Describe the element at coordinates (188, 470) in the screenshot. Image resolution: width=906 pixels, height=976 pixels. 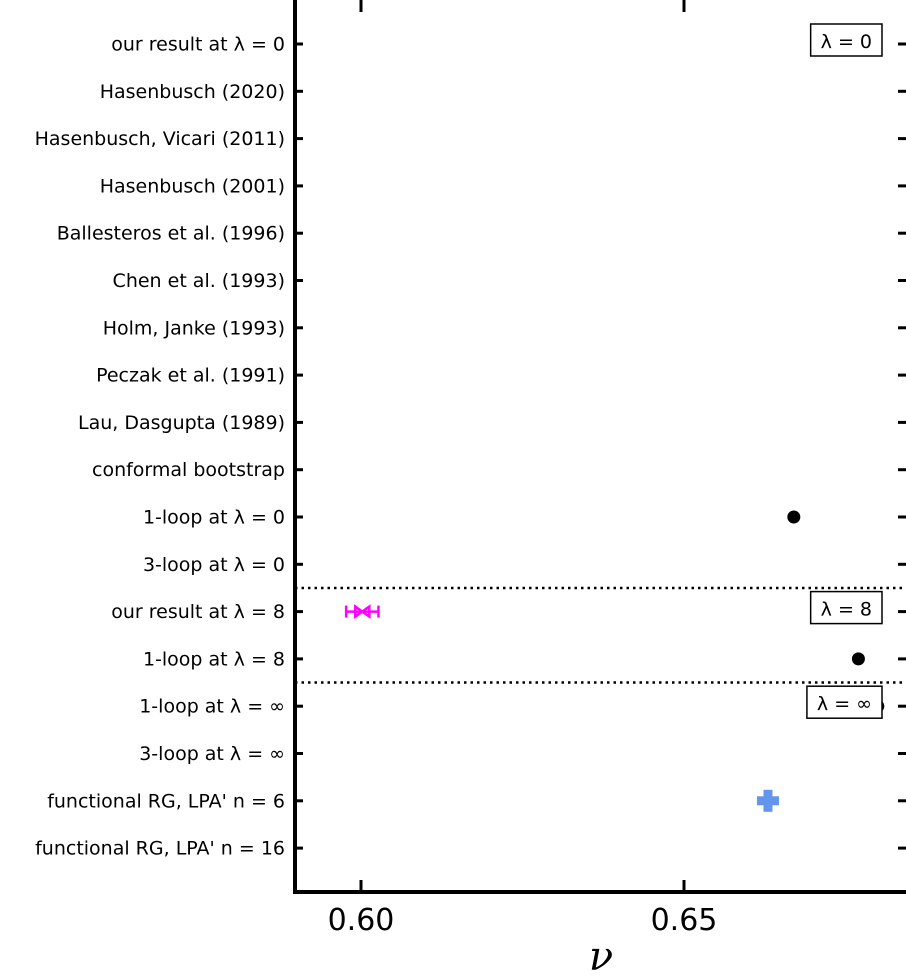
I see `row-label: conformal bootstrap` at that location.